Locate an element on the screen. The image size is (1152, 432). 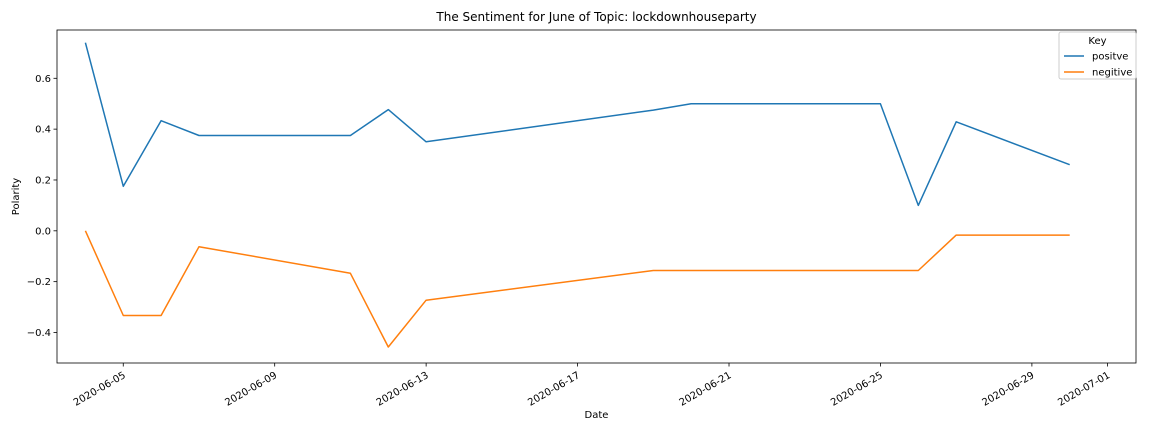
y-tick-label: 0.2 is located at coordinates (43, 180).